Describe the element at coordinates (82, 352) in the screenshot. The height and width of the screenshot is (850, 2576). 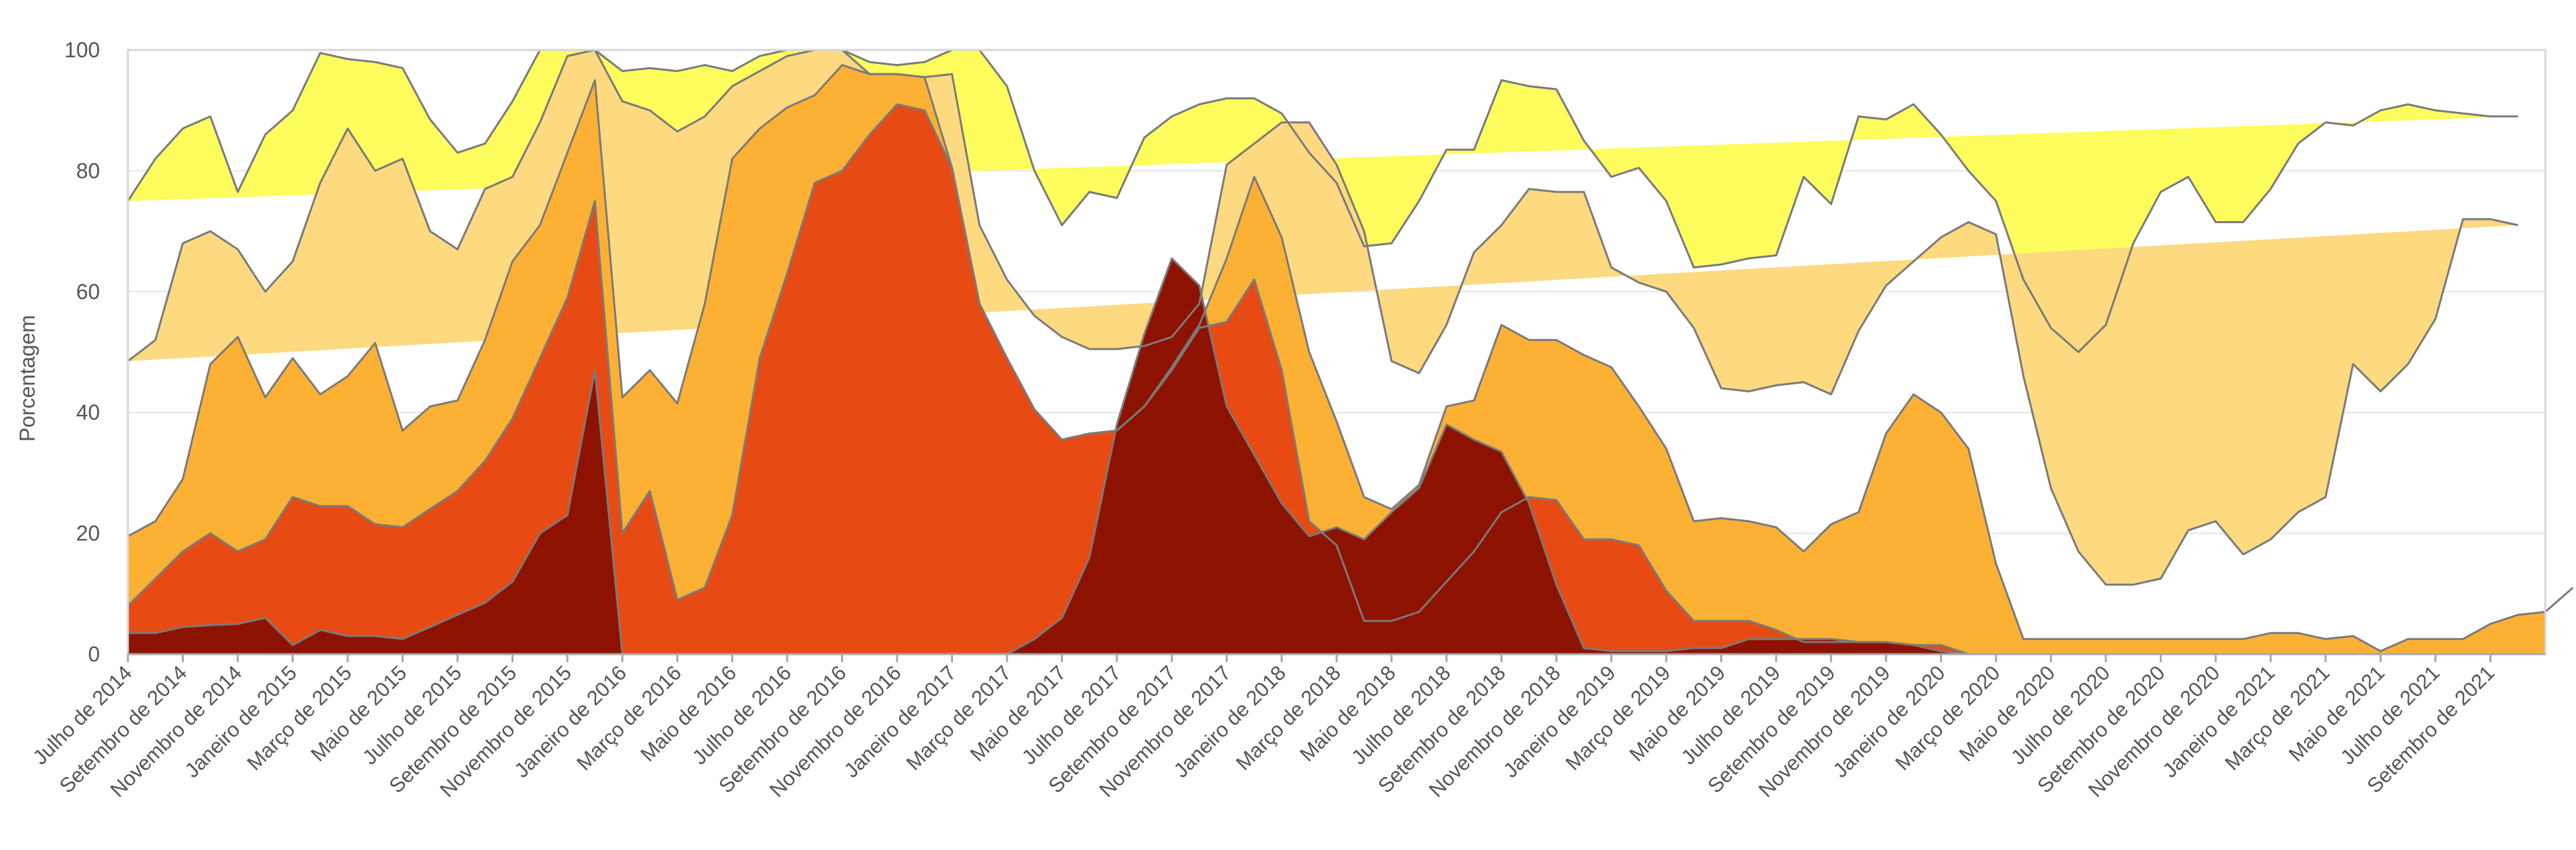
I see `y-axis-ticks: 0 20 40 60 80 100` at that location.